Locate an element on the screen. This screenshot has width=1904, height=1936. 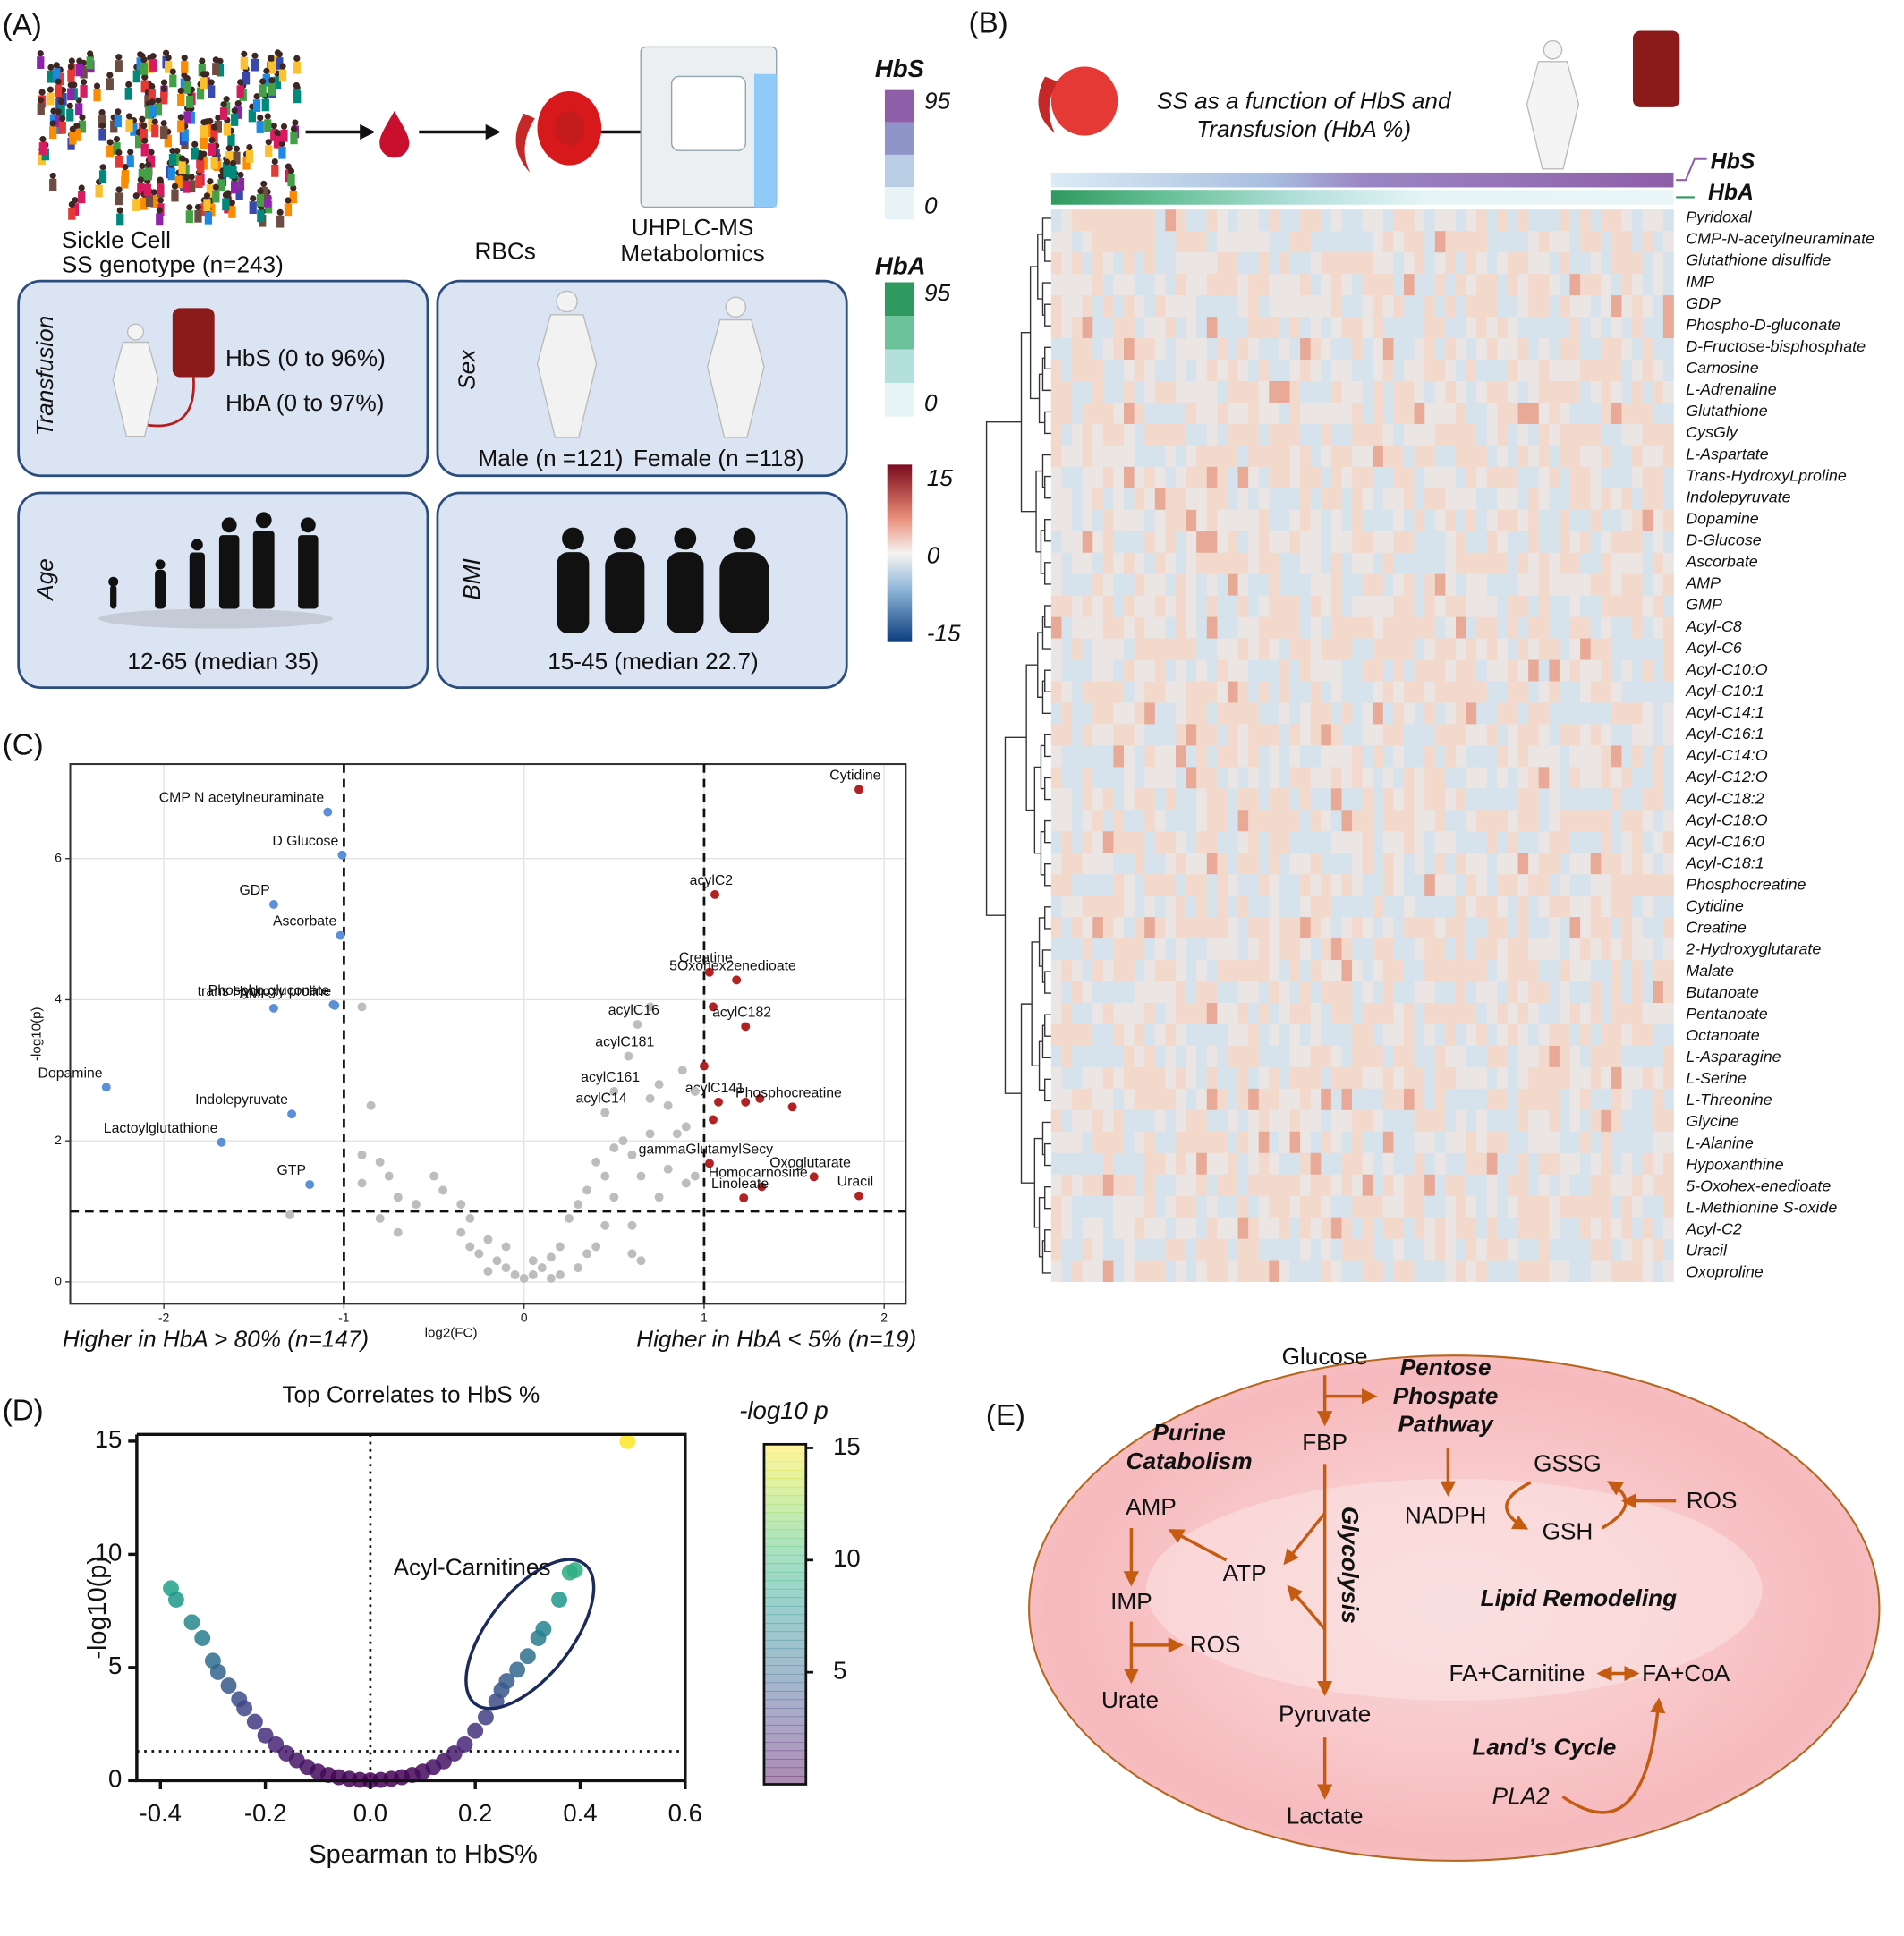
label: 15 is located at coordinates (941, 478).